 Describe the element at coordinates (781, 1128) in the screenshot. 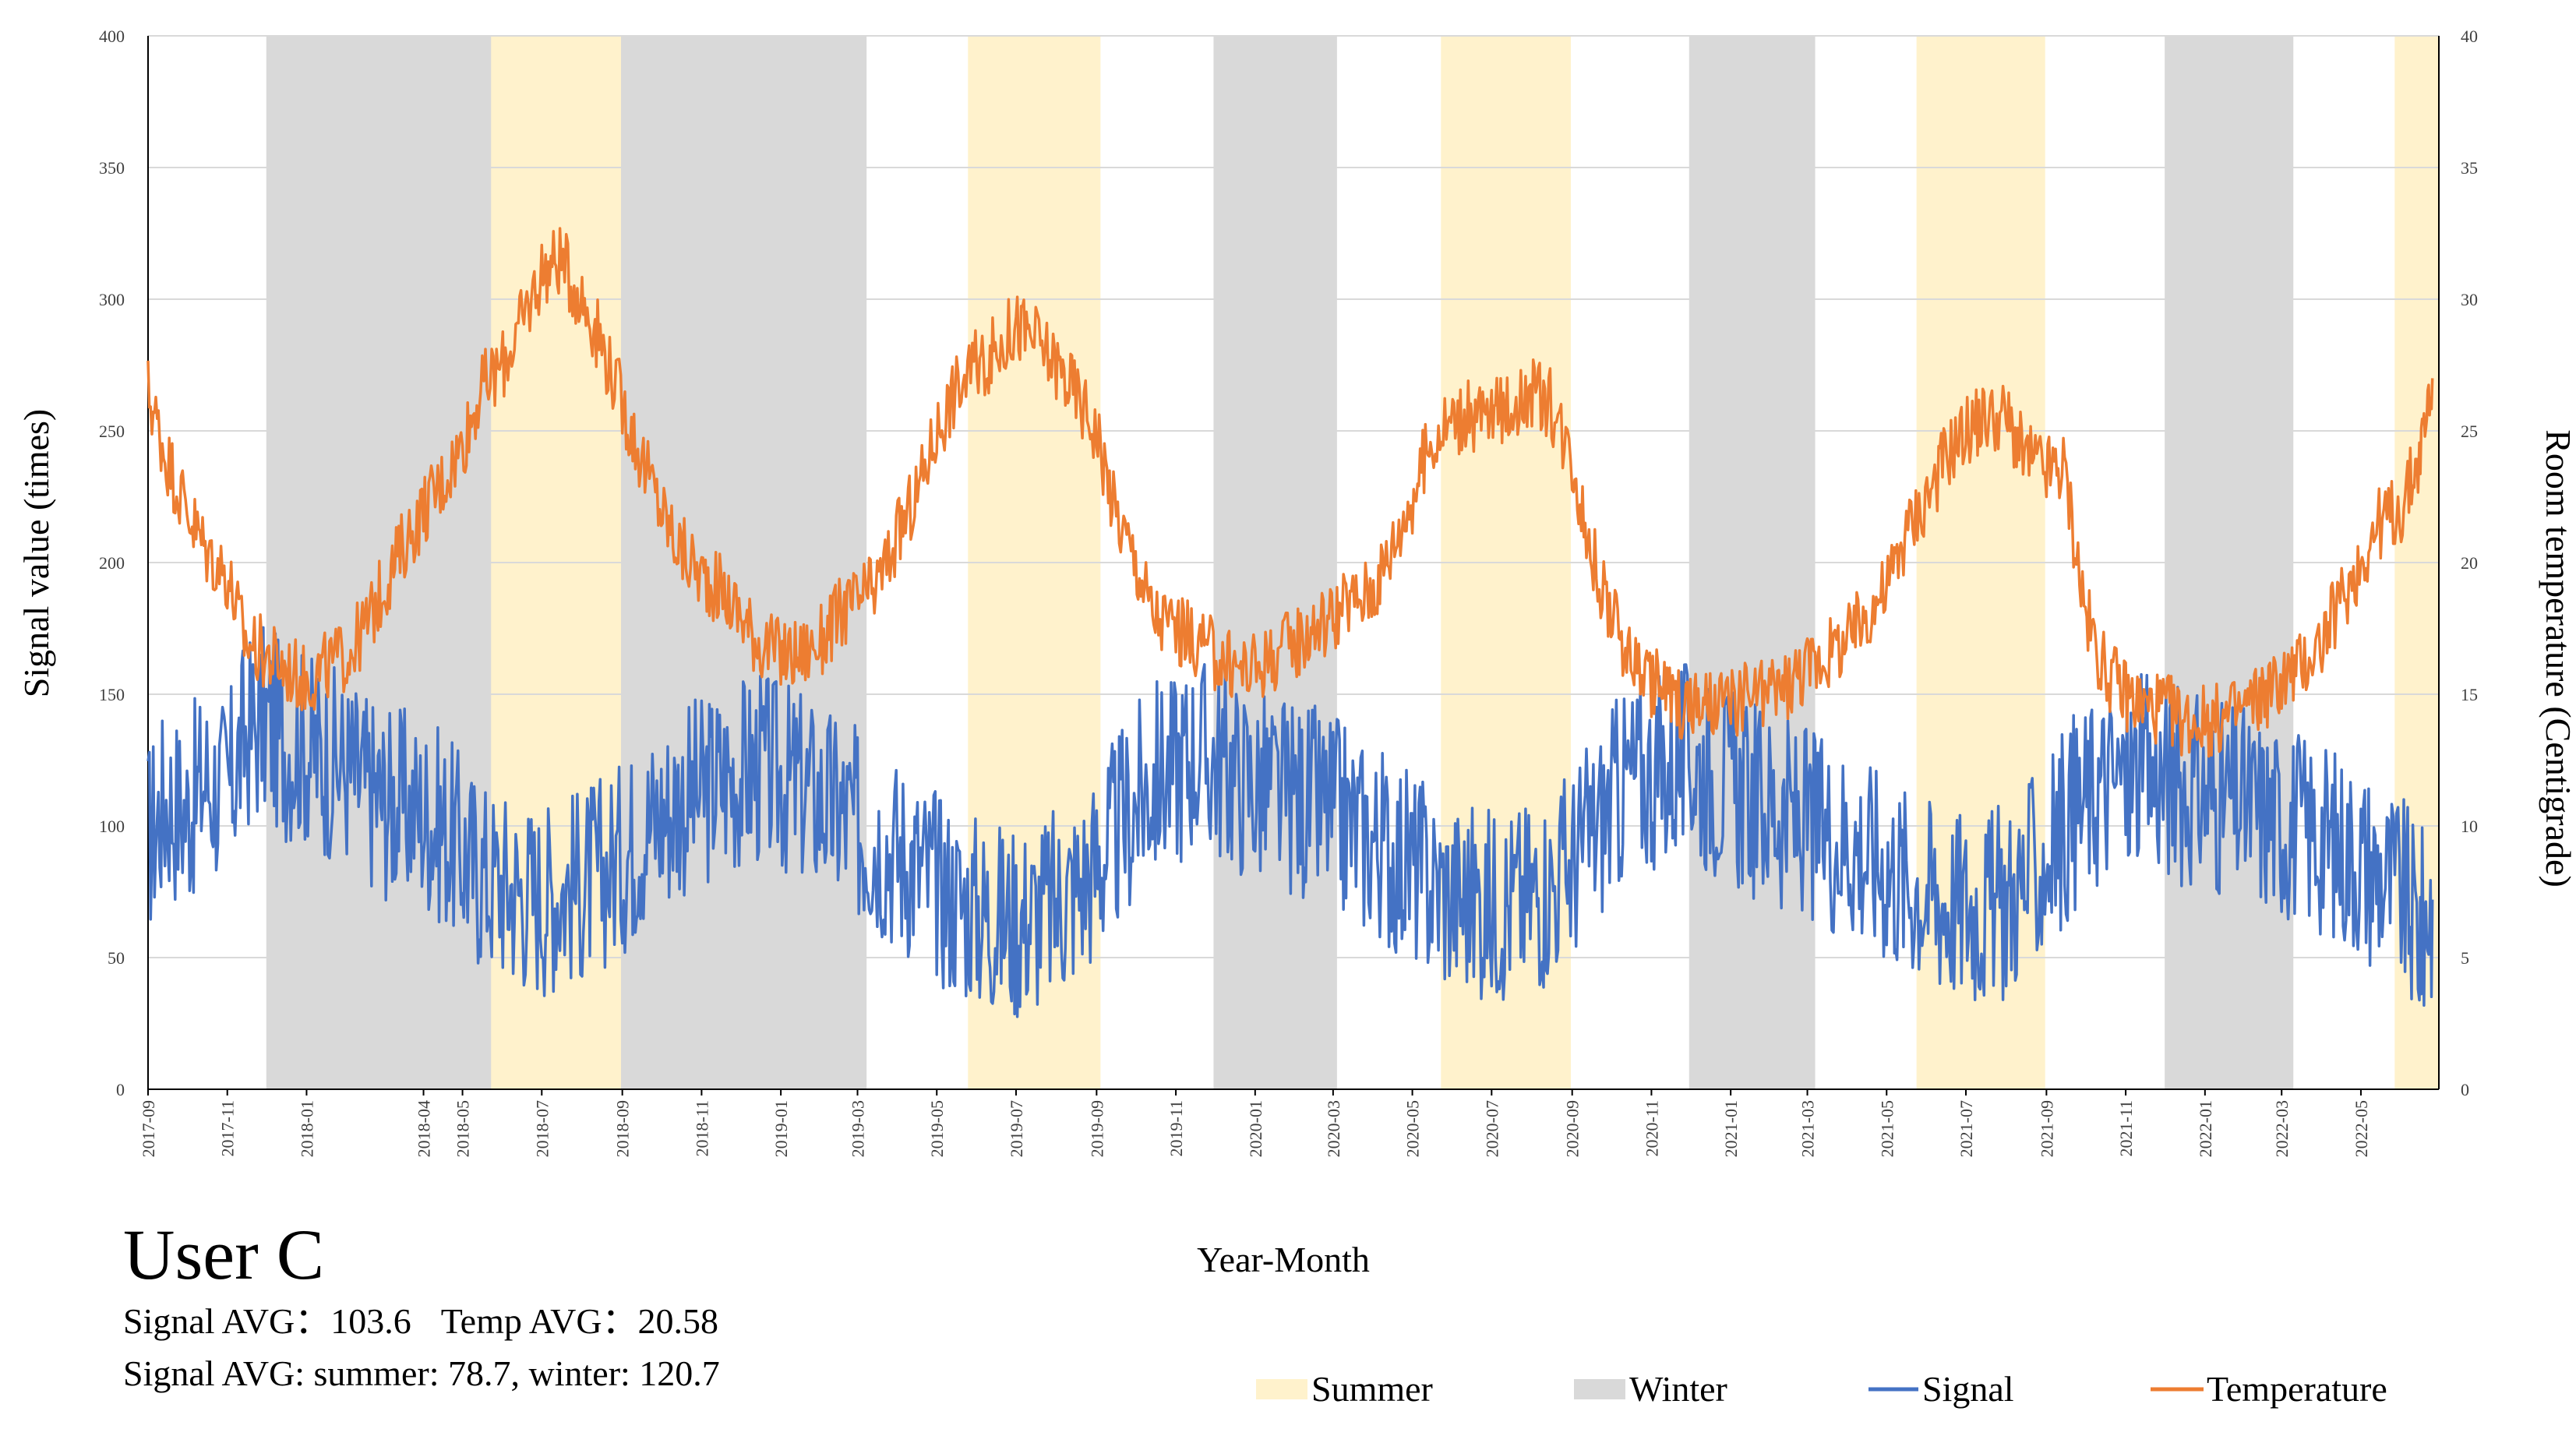

I see `x-tick-label: 2019-01` at that location.